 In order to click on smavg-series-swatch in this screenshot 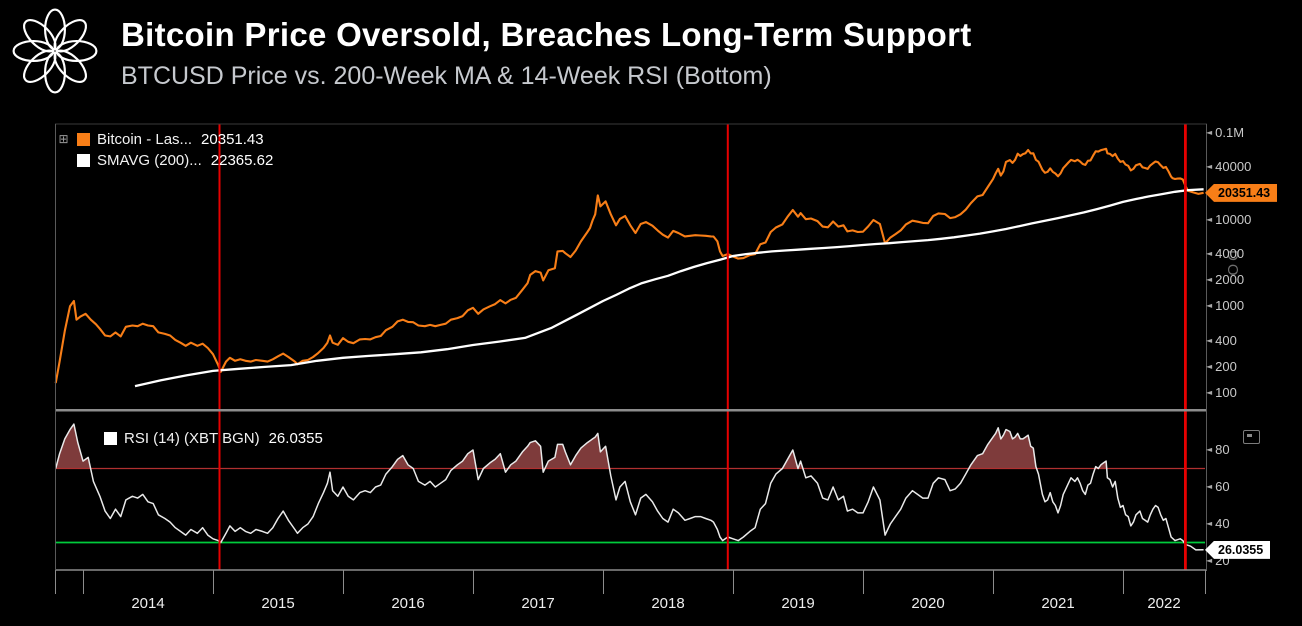, I will do `click(83, 160)`.